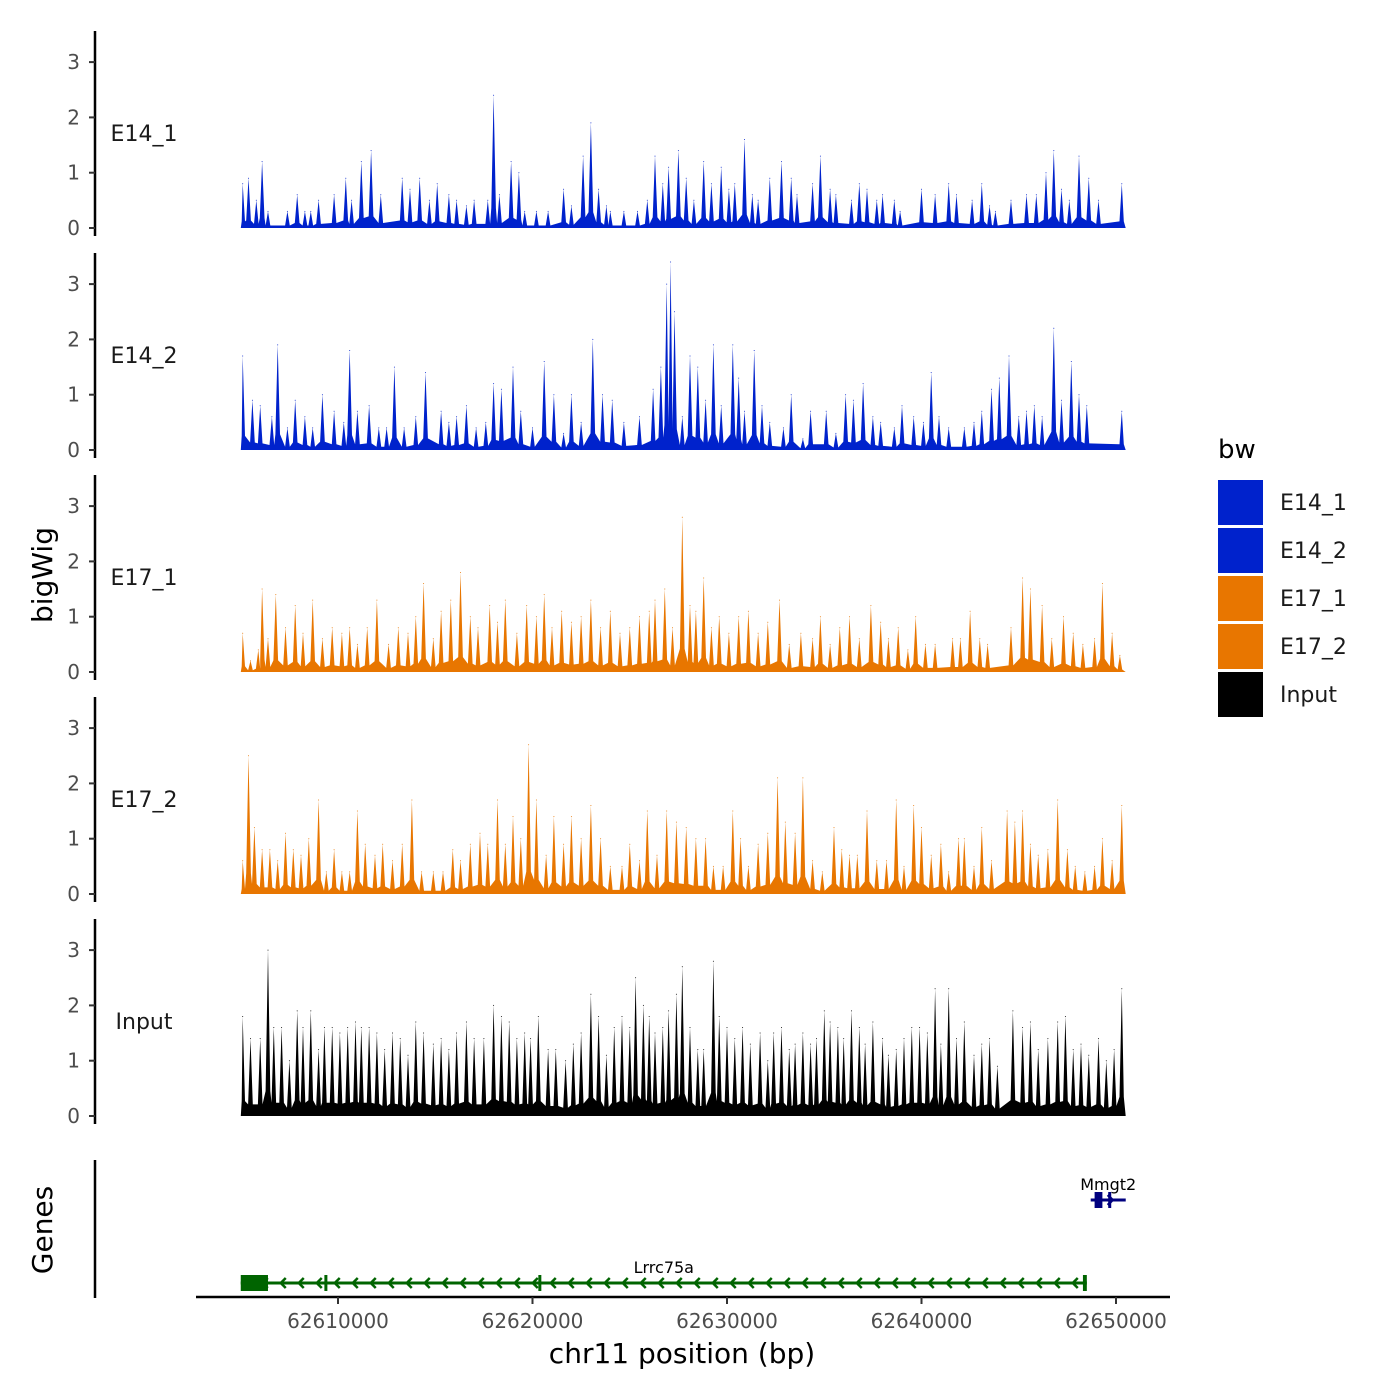  Describe the element at coordinates (614, 1229) in the screenshot. I see `genes-track: Lrrc75a Mmgt2` at that location.